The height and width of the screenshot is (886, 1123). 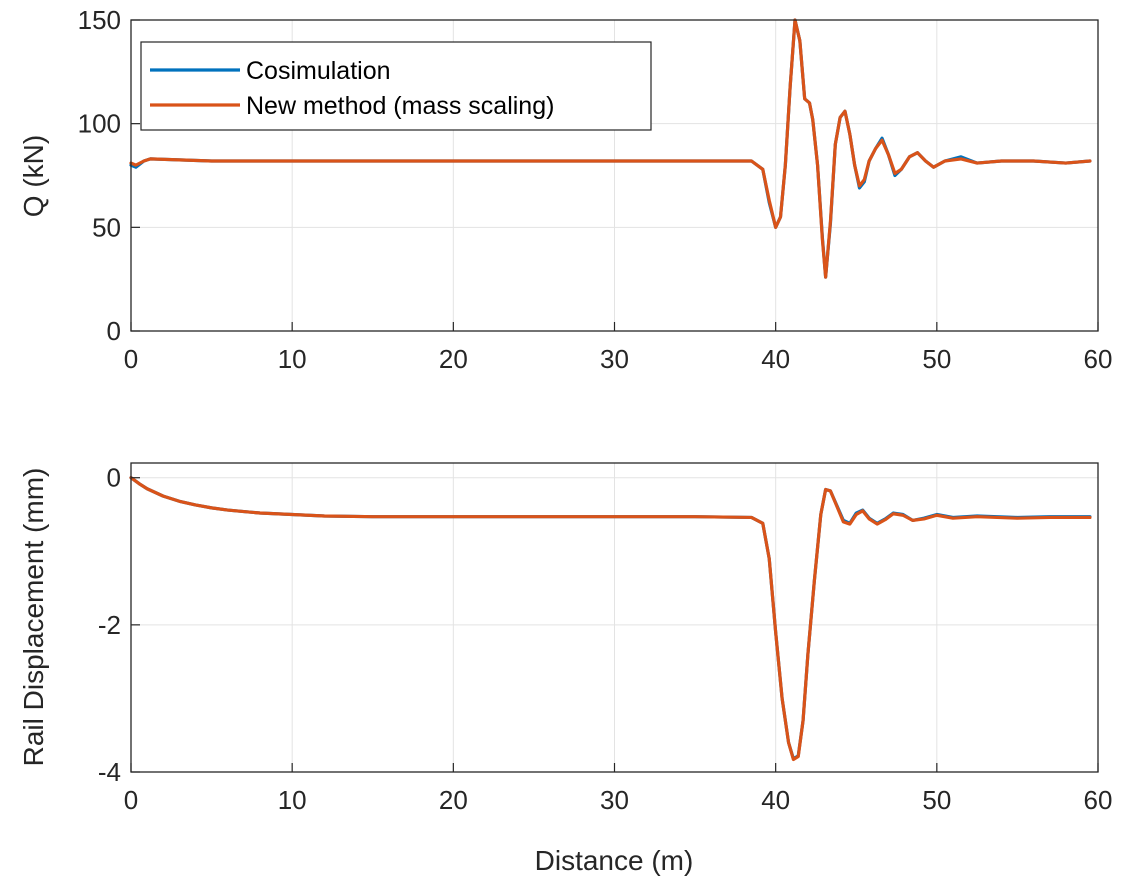 I want to click on legend-label-new-method: New method (mass scaling), so click(x=400, y=106).